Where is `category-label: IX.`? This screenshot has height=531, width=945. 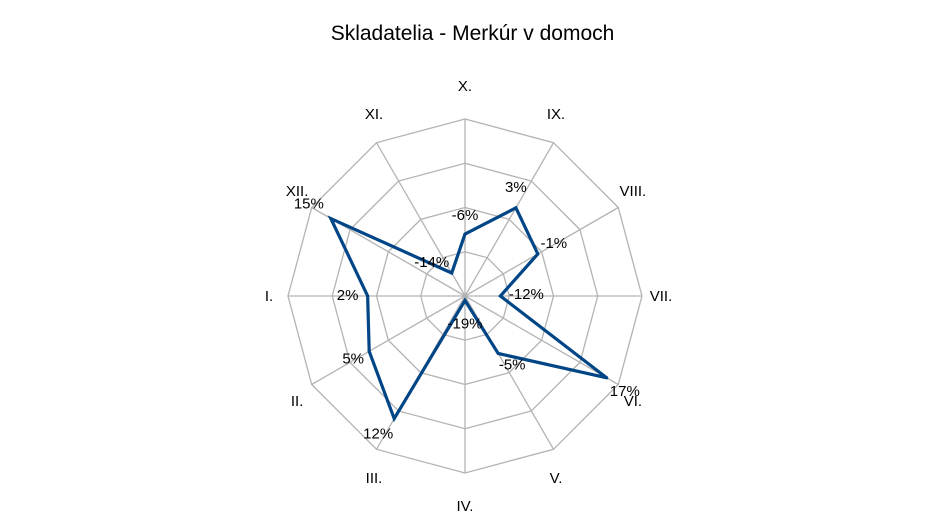 category-label: IX. is located at coordinates (556, 114).